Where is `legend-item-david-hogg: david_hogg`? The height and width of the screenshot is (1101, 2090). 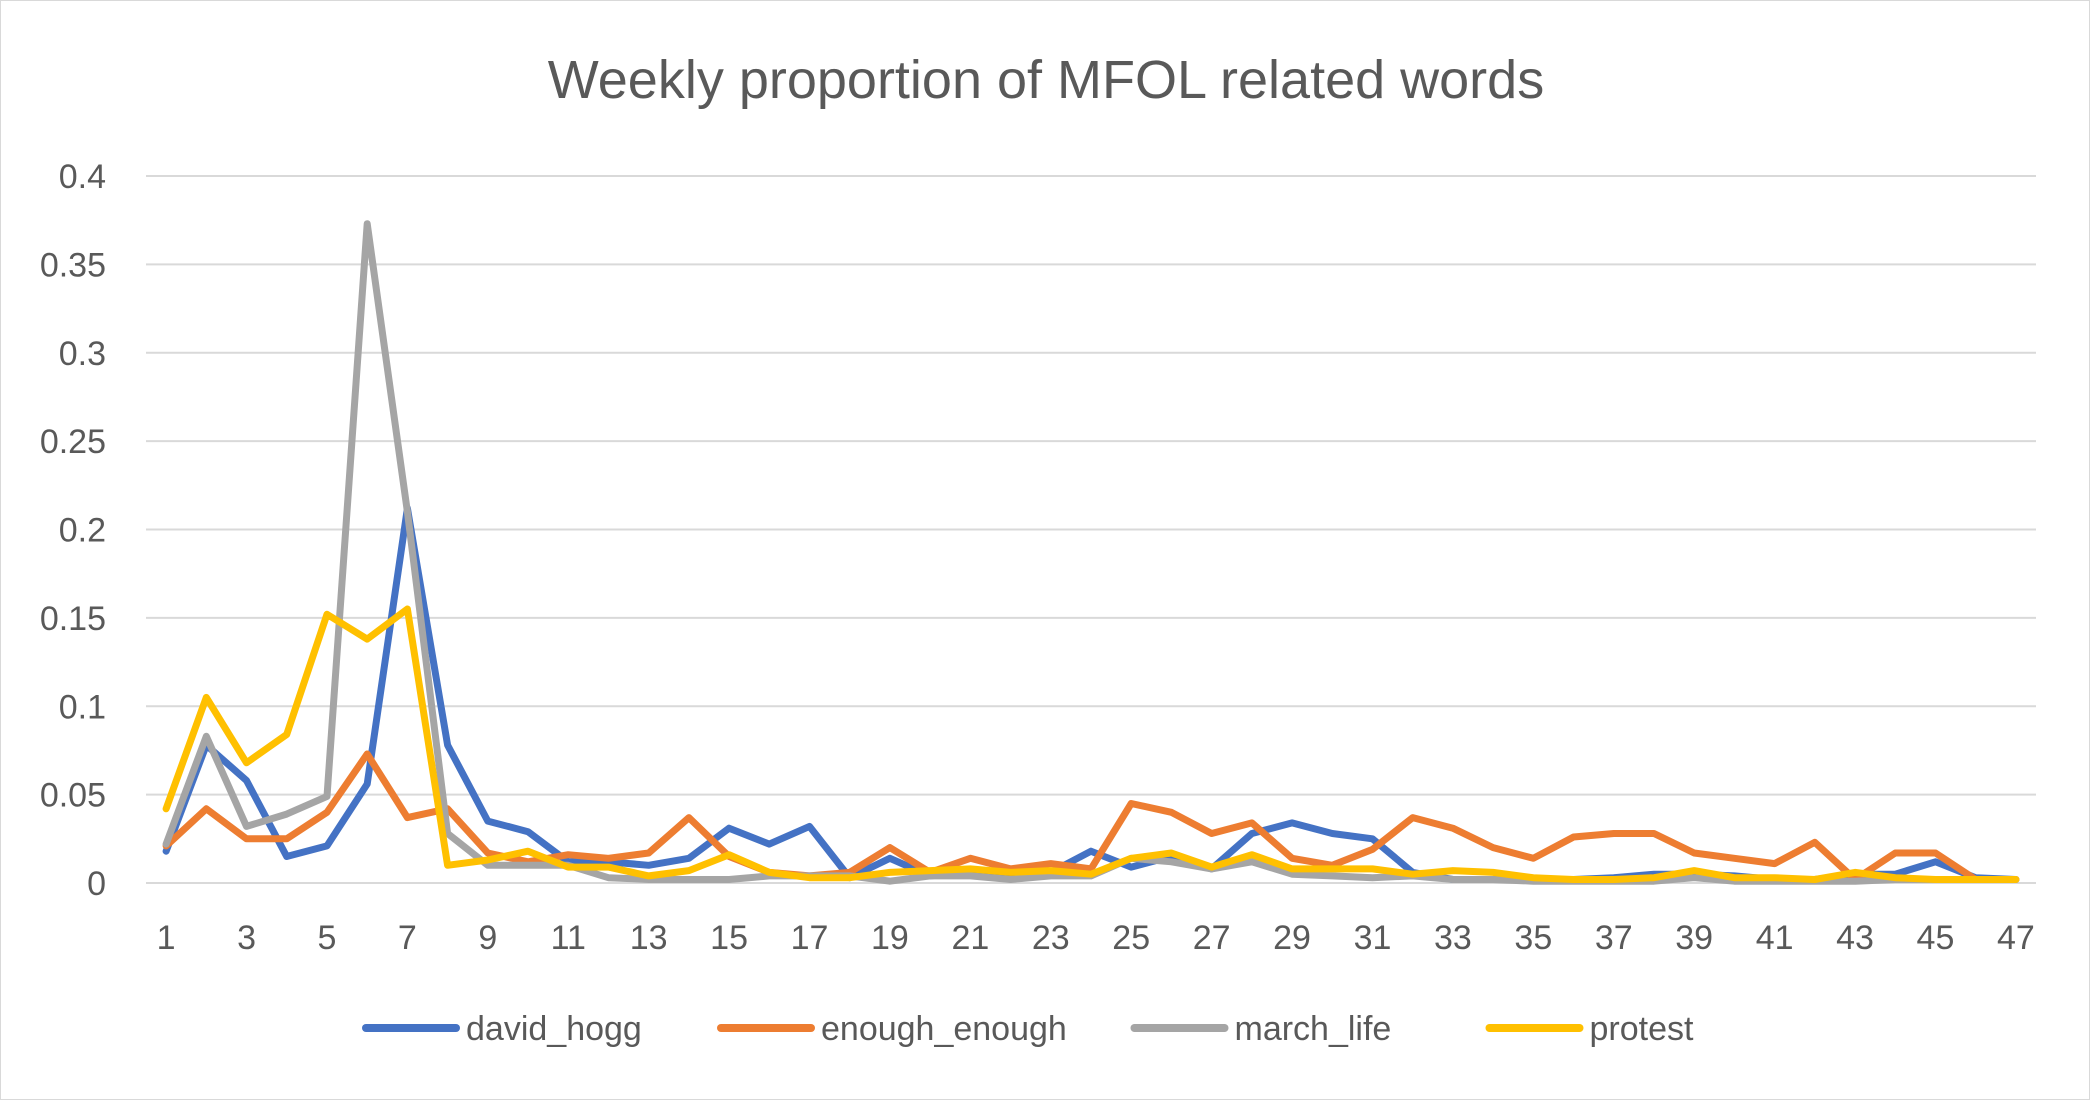
legend-item-david-hogg: david_hogg is located at coordinates (502, 1029).